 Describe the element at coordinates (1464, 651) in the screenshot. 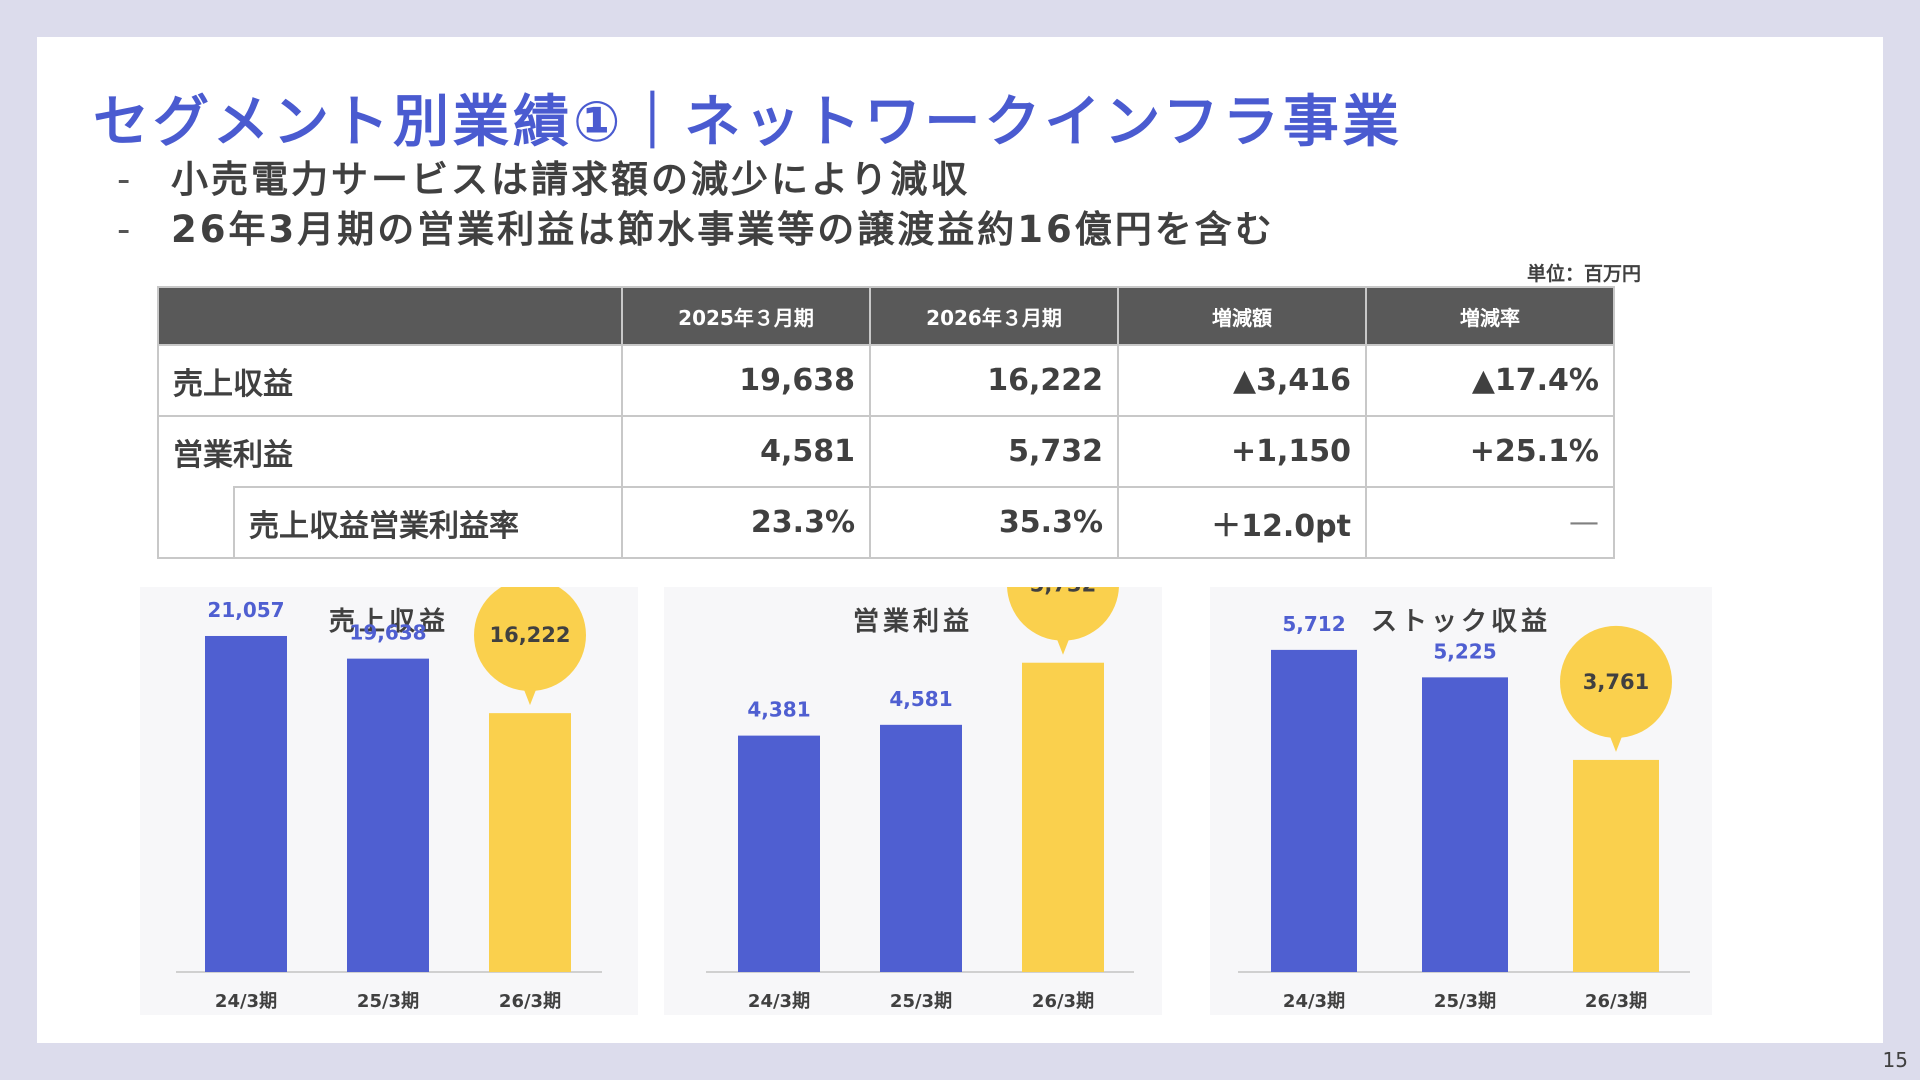

I see `data-label: 5,225` at that location.